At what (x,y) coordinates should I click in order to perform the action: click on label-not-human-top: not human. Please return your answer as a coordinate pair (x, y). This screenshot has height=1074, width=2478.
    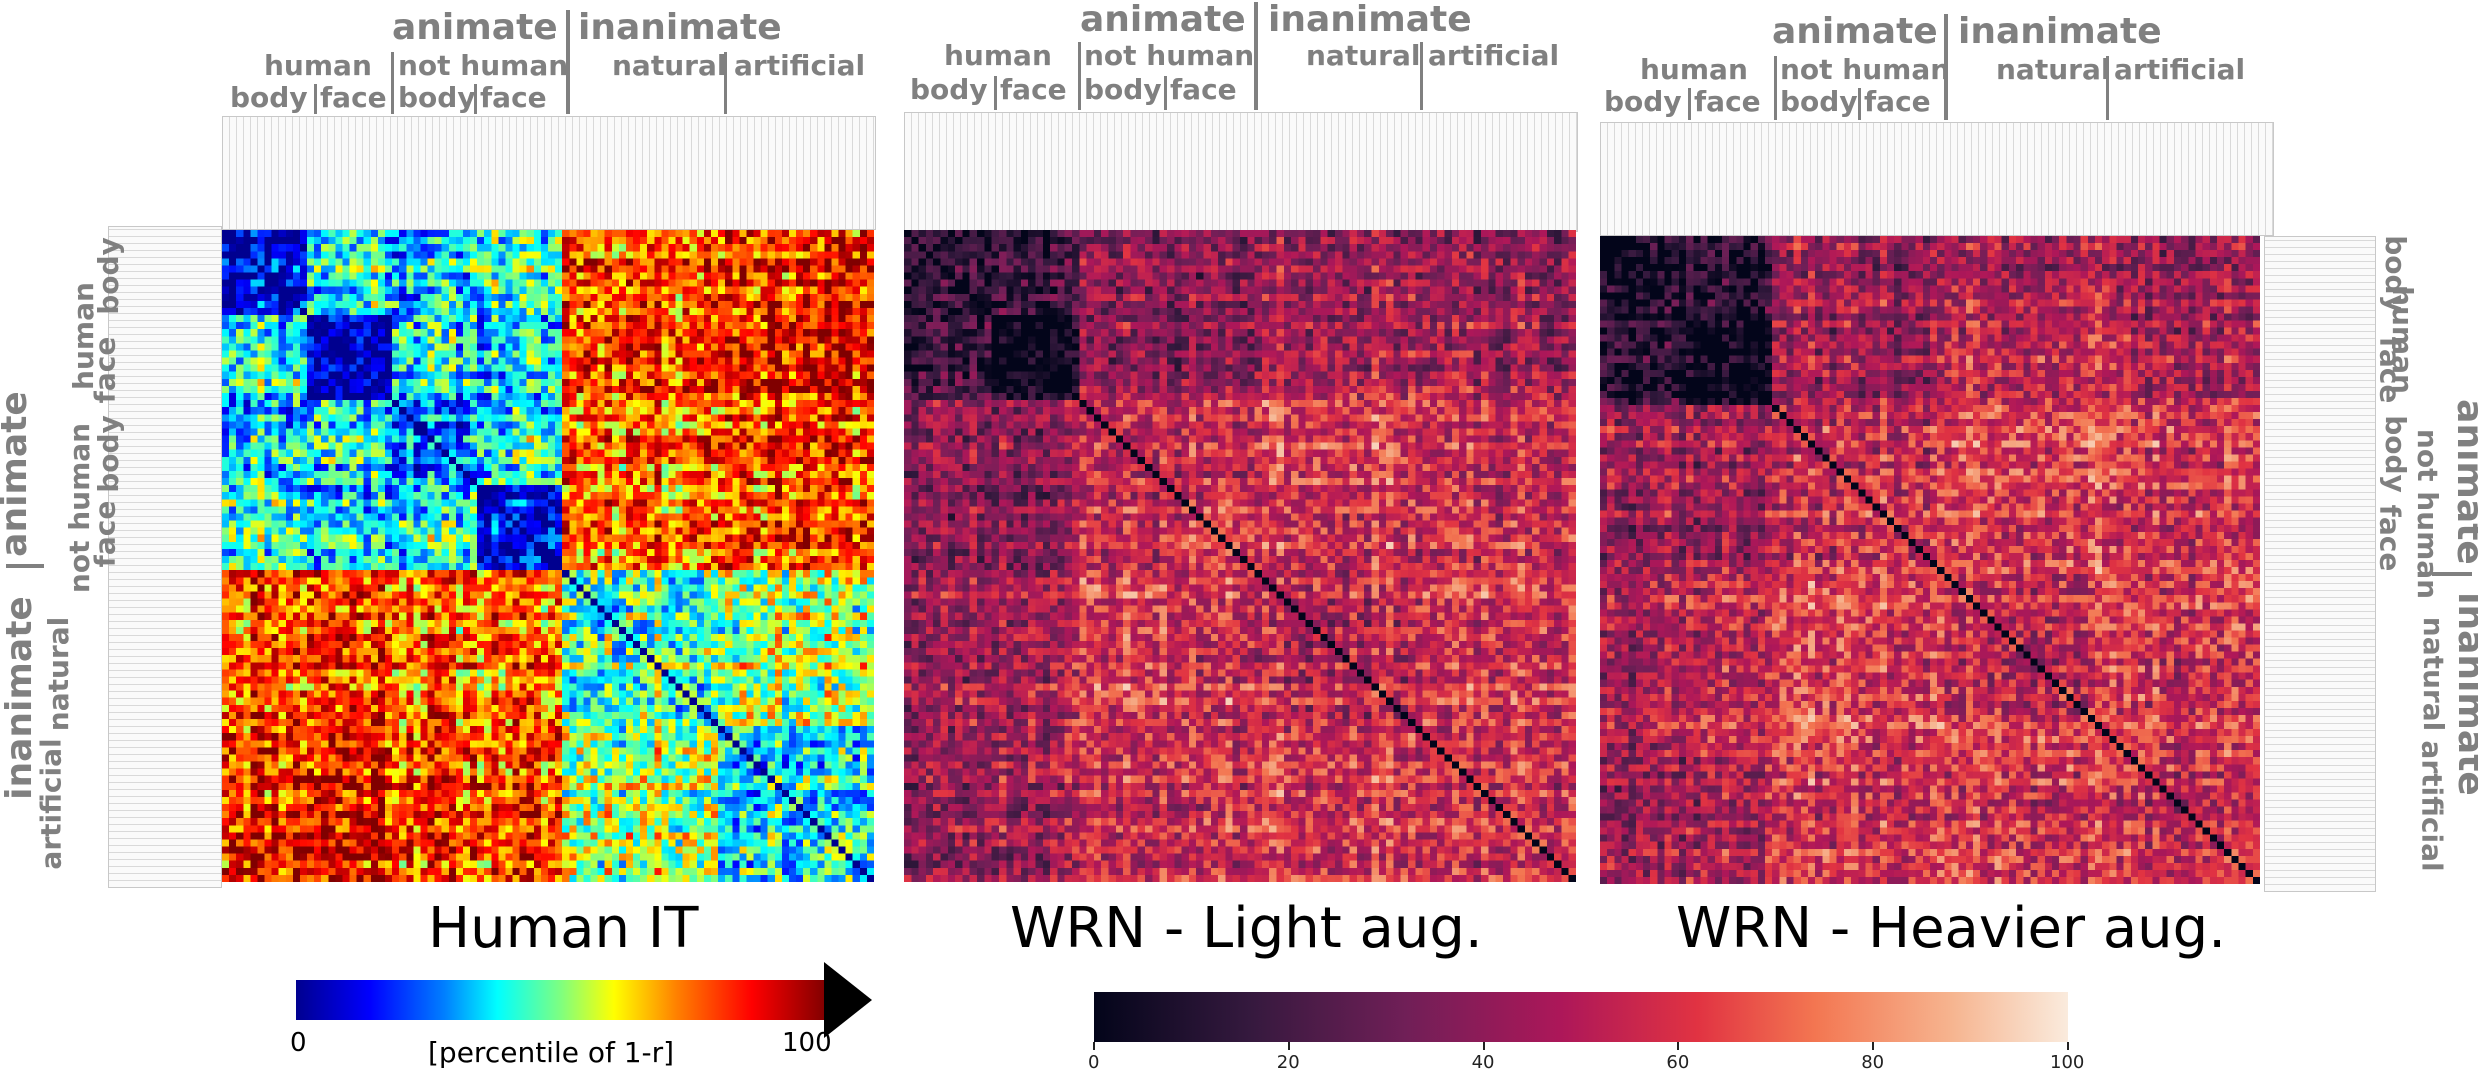
    Looking at the image, I should click on (483, 65).